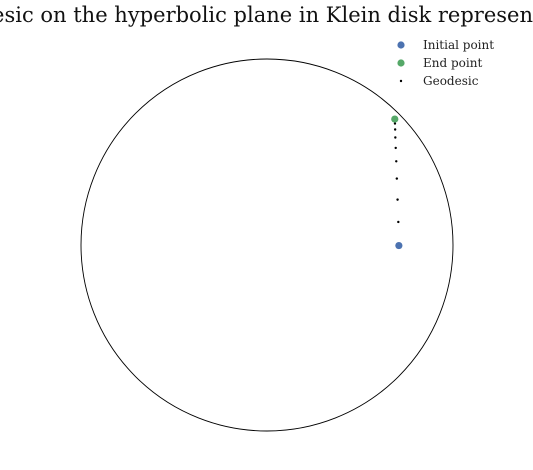 Image resolution: width=533 pixels, height=470 pixels. Describe the element at coordinates (401, 81) in the screenshot. I see `legend-marker-geodesic` at that location.